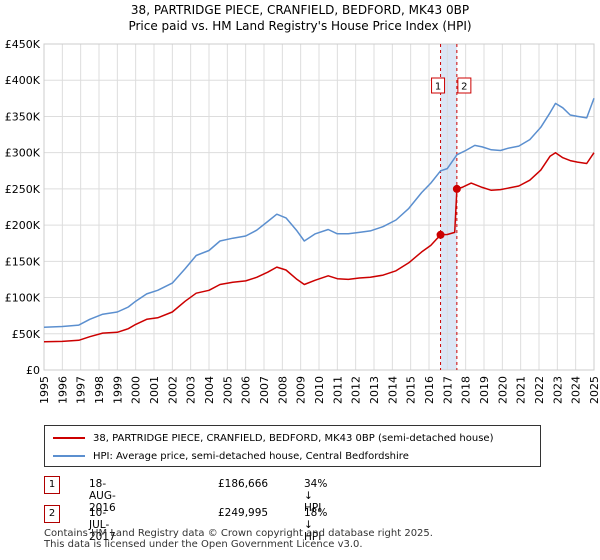  What do you see at coordinates (576, 390) in the screenshot?
I see `x-tick-label: 2024` at bounding box center [576, 390].